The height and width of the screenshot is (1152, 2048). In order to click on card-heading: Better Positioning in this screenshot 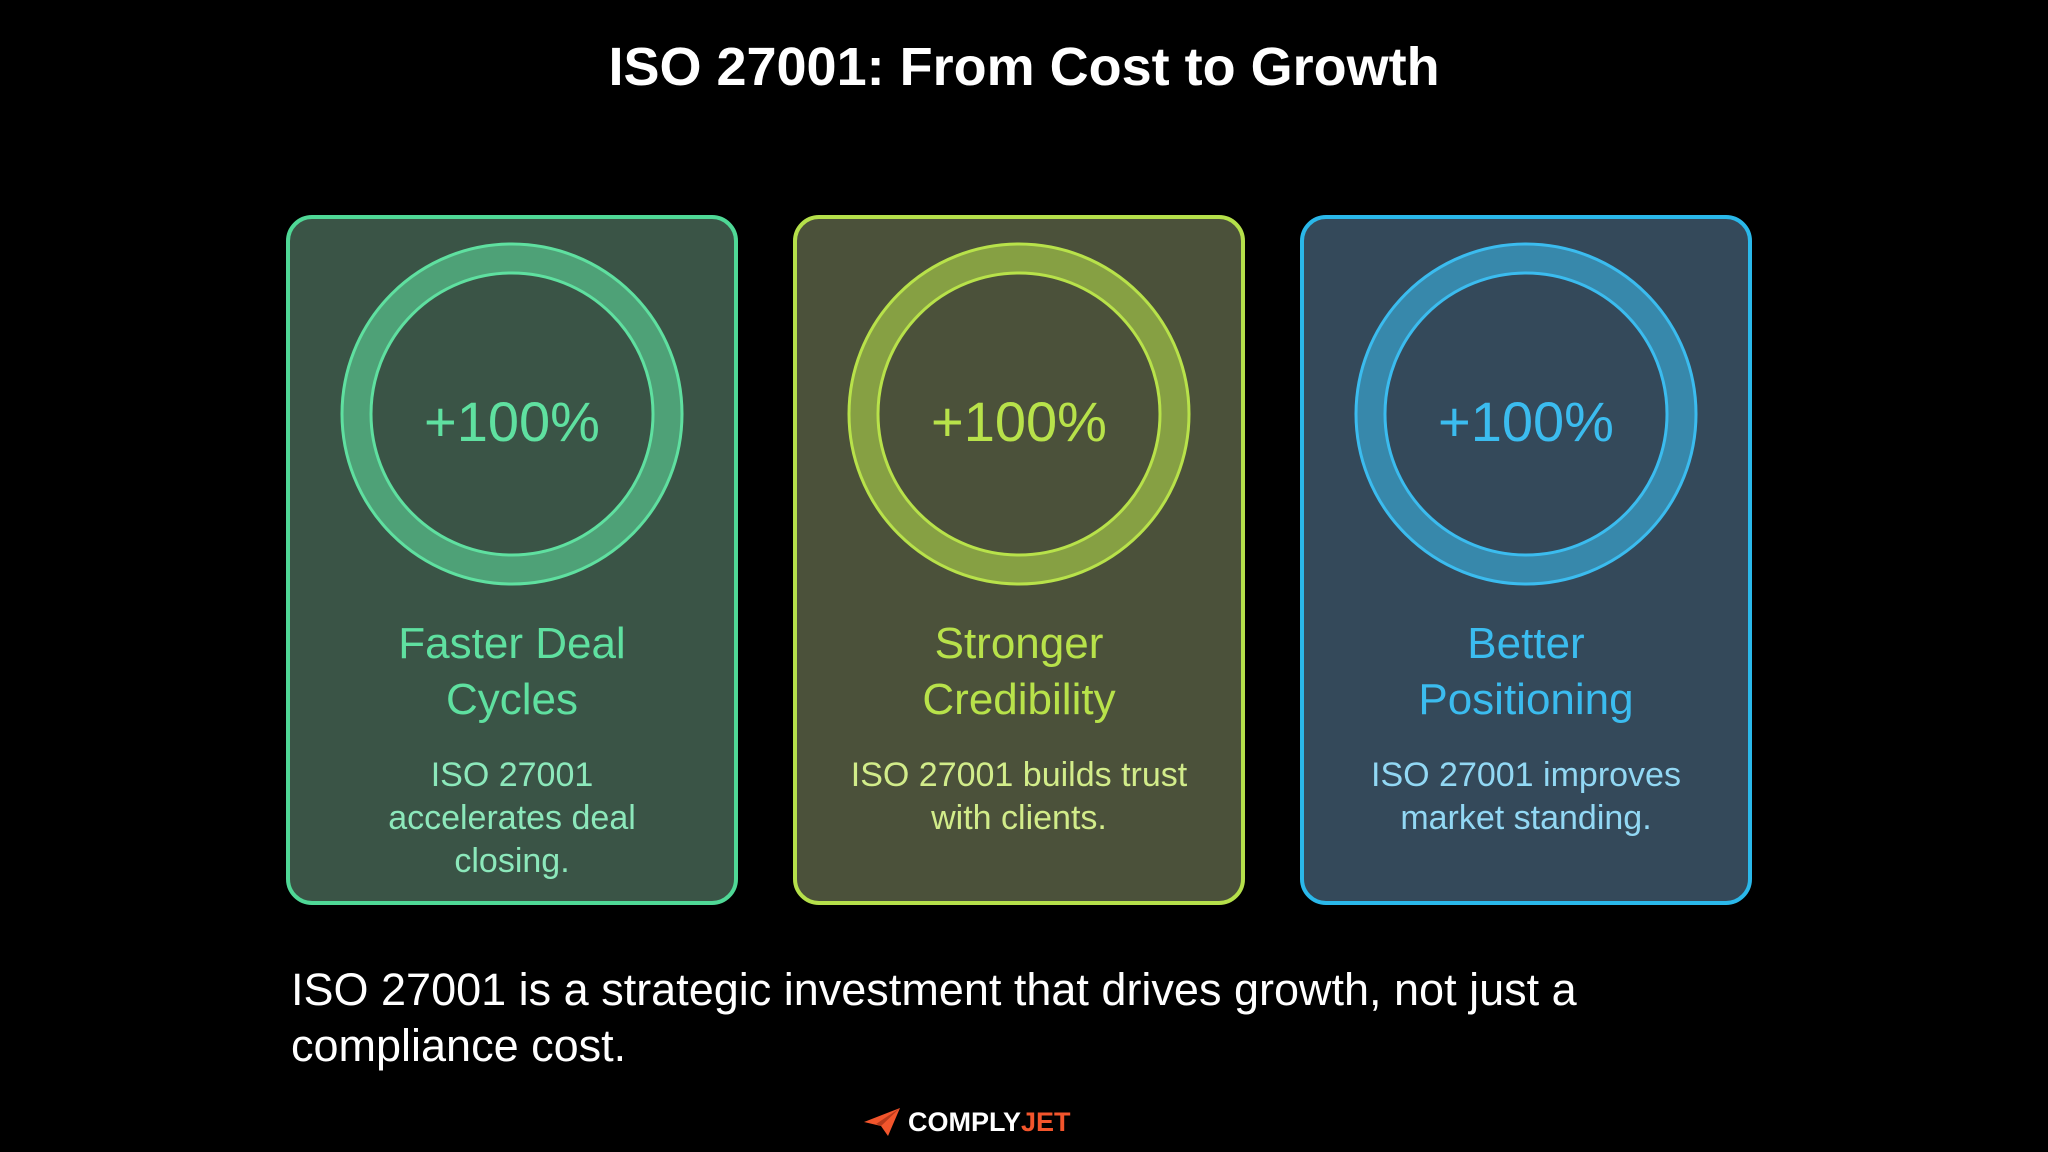, I will do `click(1526, 671)`.